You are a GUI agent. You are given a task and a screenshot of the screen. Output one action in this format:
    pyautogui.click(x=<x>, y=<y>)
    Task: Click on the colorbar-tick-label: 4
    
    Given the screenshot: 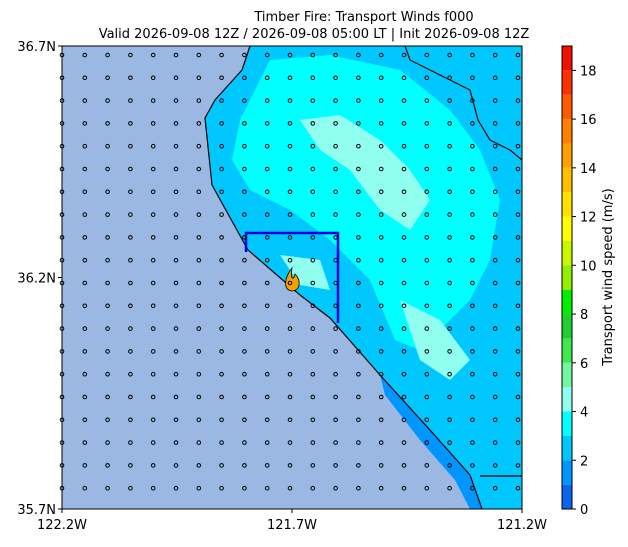 What is the action you would take?
    pyautogui.click(x=584, y=413)
    